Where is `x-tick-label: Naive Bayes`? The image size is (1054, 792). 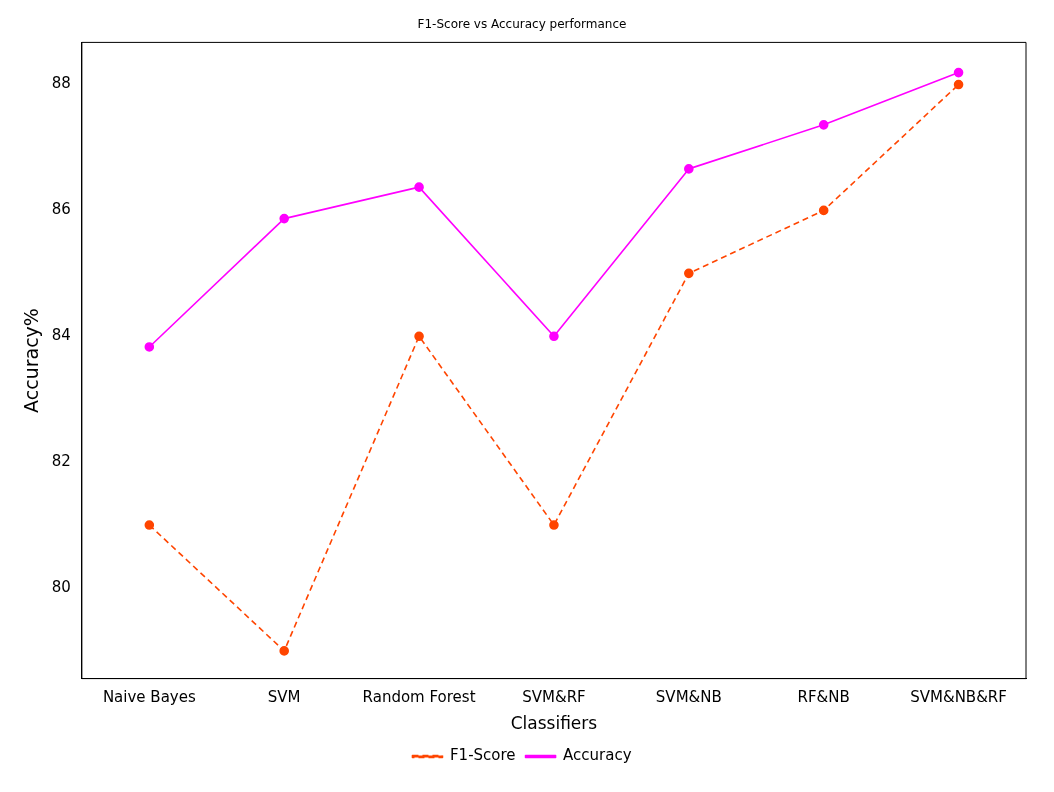
x-tick-label: Naive Bayes is located at coordinates (149, 697).